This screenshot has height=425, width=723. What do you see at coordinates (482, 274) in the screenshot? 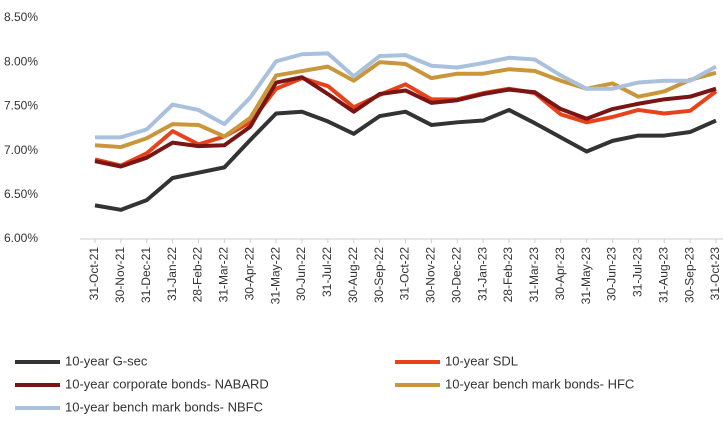
I see `x-tick-label: 31-Jan-23` at bounding box center [482, 274].